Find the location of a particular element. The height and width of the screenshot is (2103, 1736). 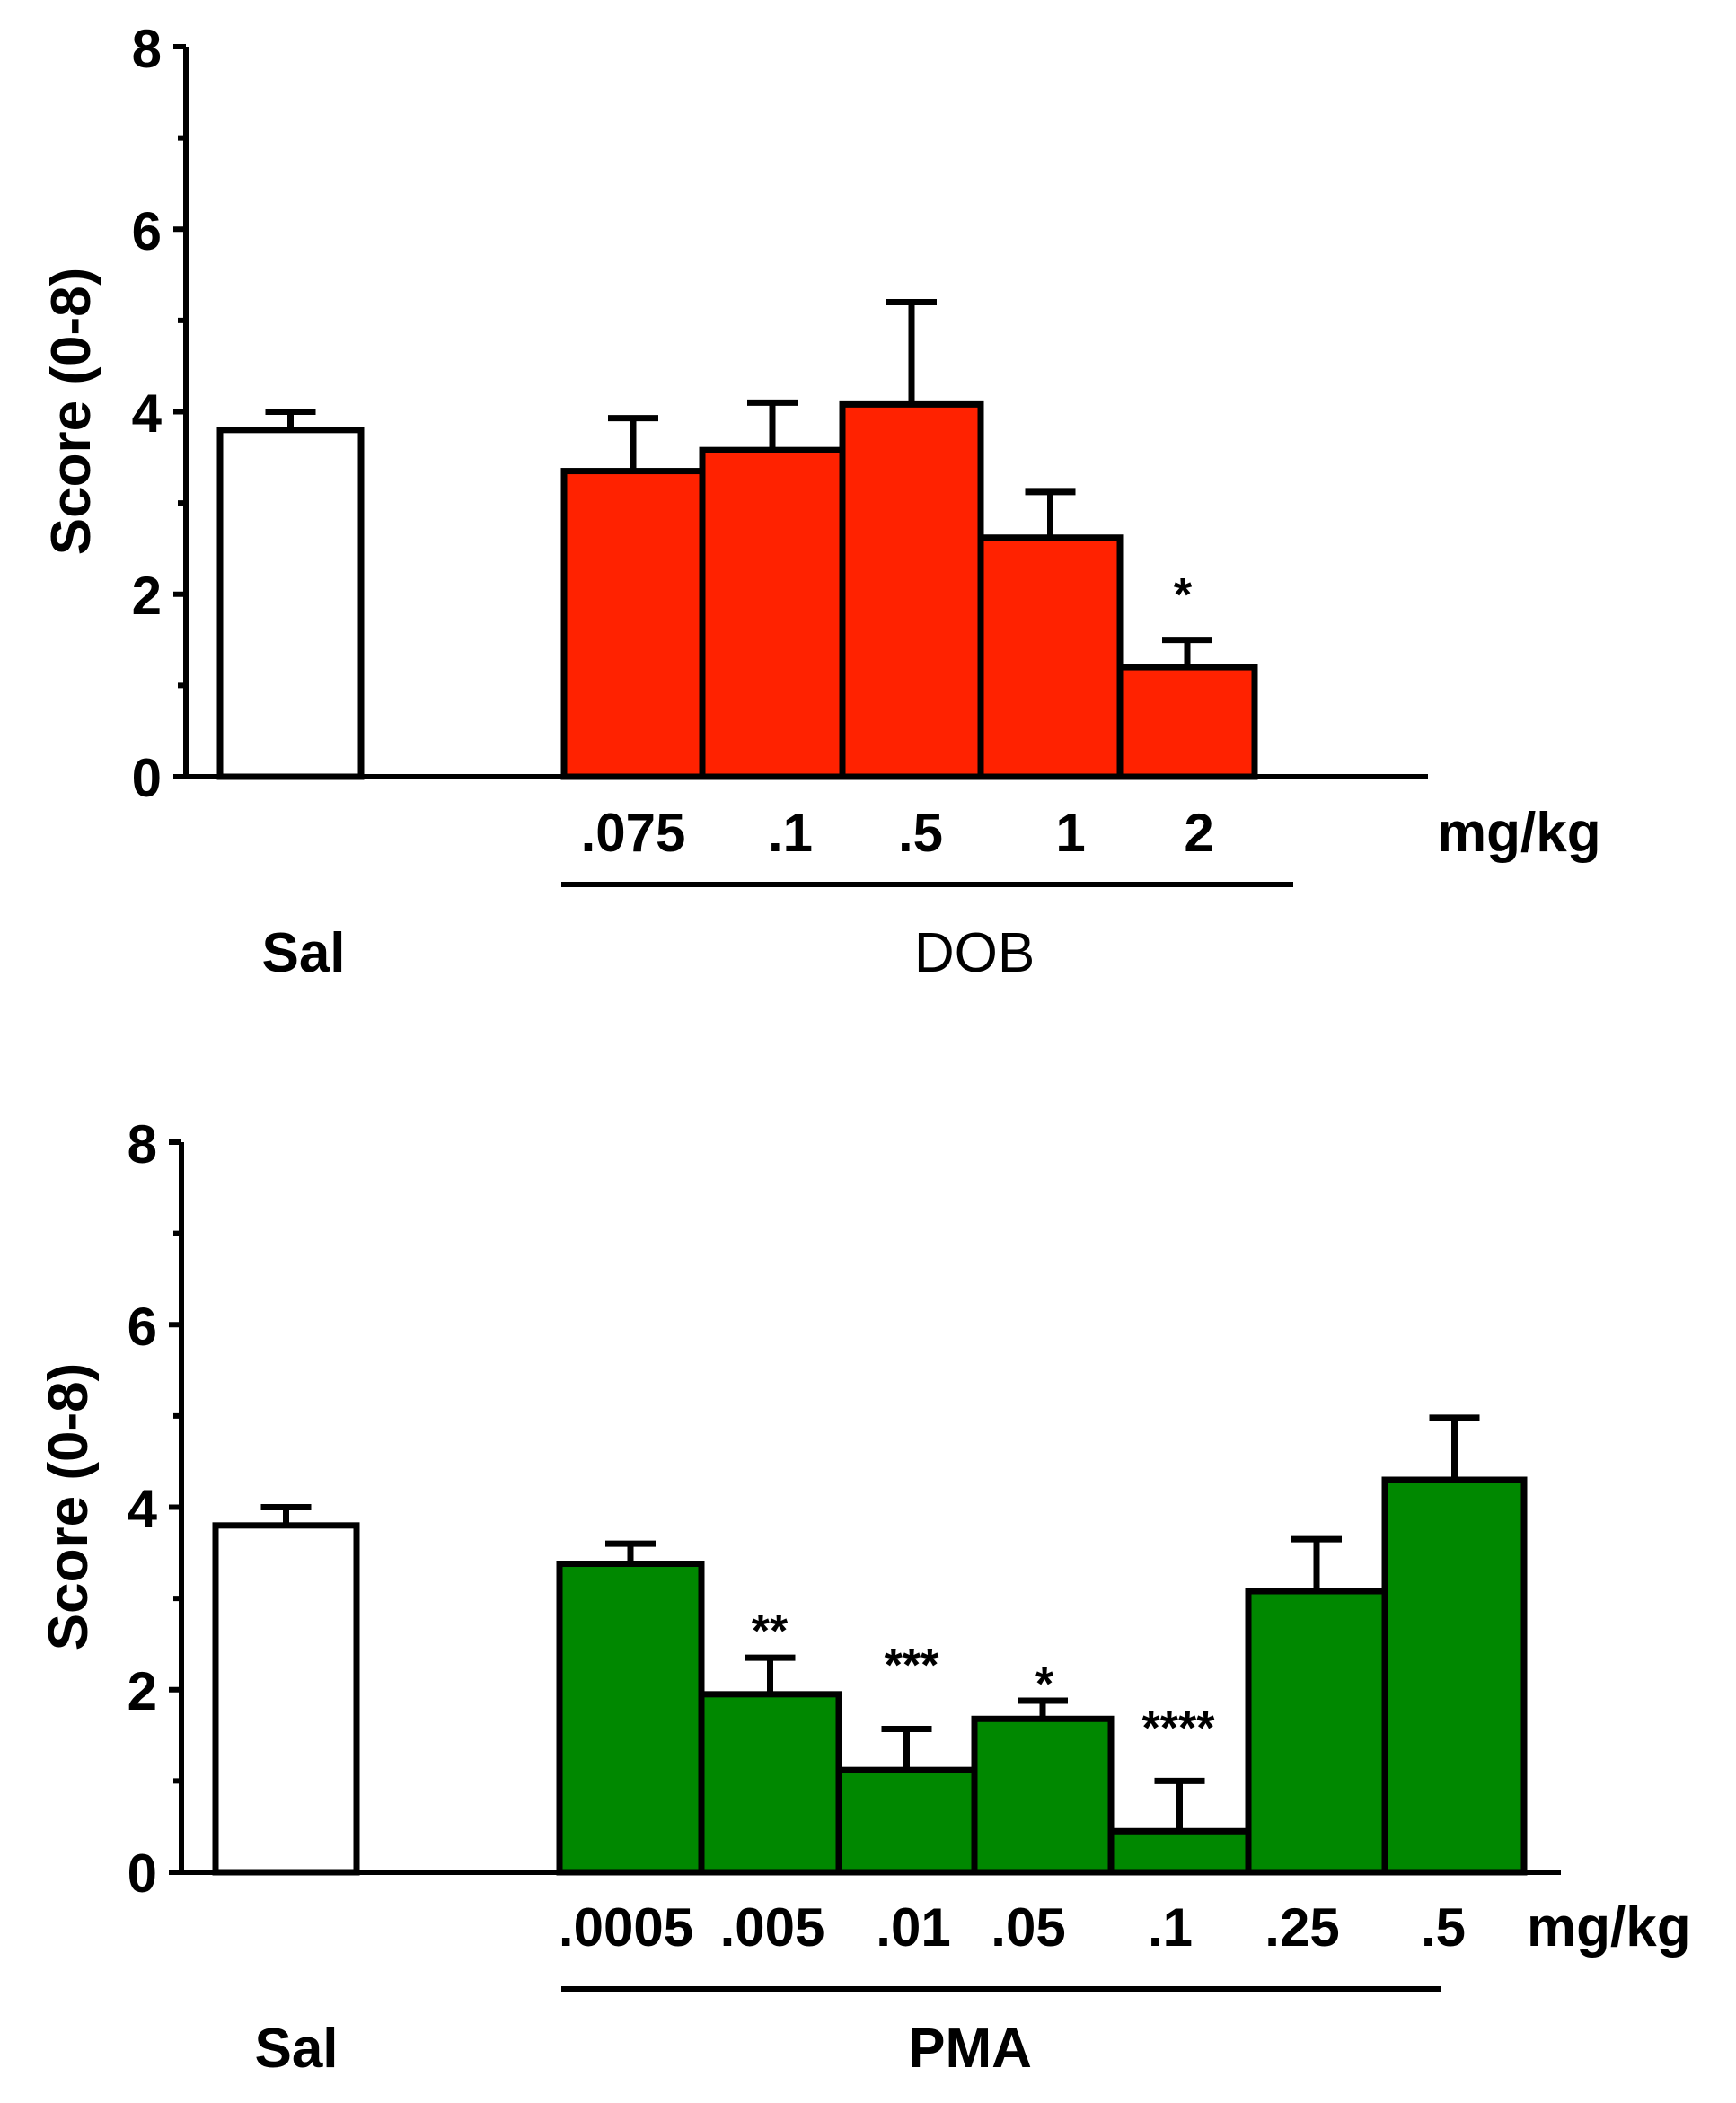

significance-label: *** is located at coordinates (912, 1666).